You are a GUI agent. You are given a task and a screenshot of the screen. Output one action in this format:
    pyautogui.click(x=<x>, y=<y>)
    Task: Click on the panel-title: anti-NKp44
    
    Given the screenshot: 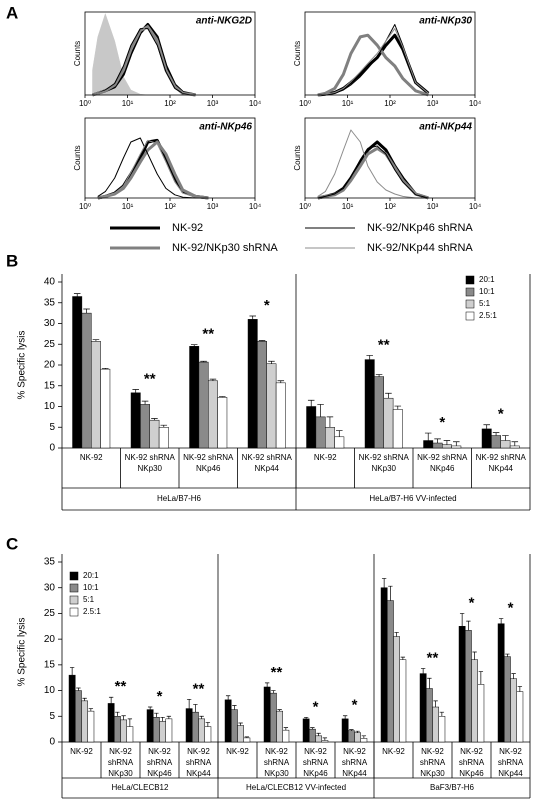 What is the action you would take?
    pyautogui.click(x=445, y=127)
    